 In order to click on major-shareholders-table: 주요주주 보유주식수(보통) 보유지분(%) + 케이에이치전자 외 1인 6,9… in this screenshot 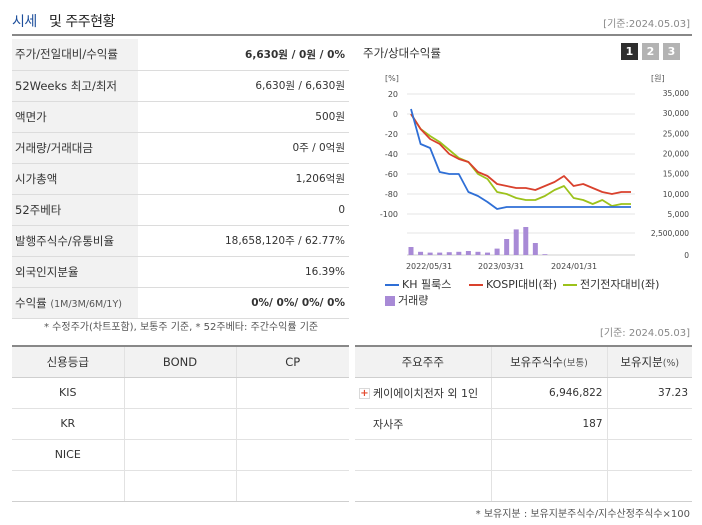, I will do `click(523, 423)`.